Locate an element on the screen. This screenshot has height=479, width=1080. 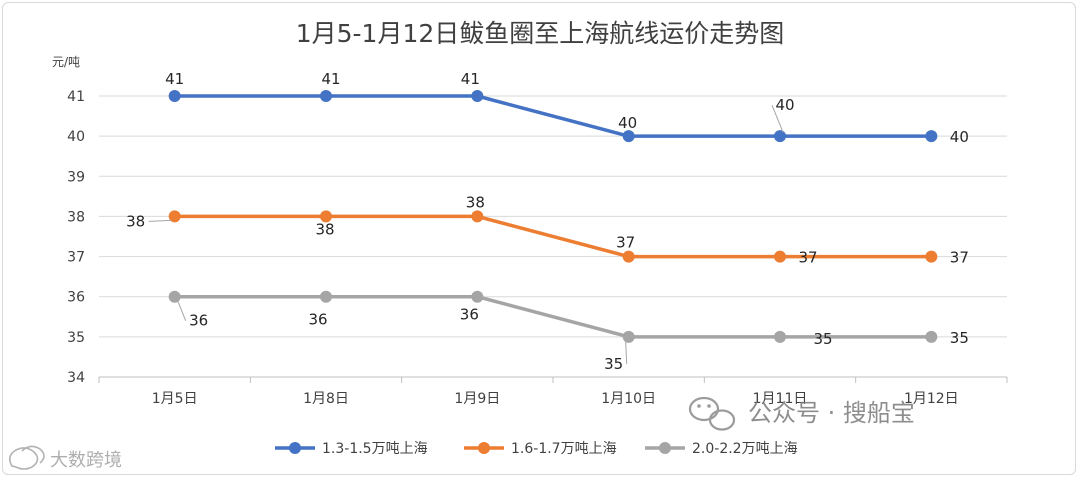
brand-watermark-text: 公众号 · 搜船宝 is located at coordinates (831, 413).